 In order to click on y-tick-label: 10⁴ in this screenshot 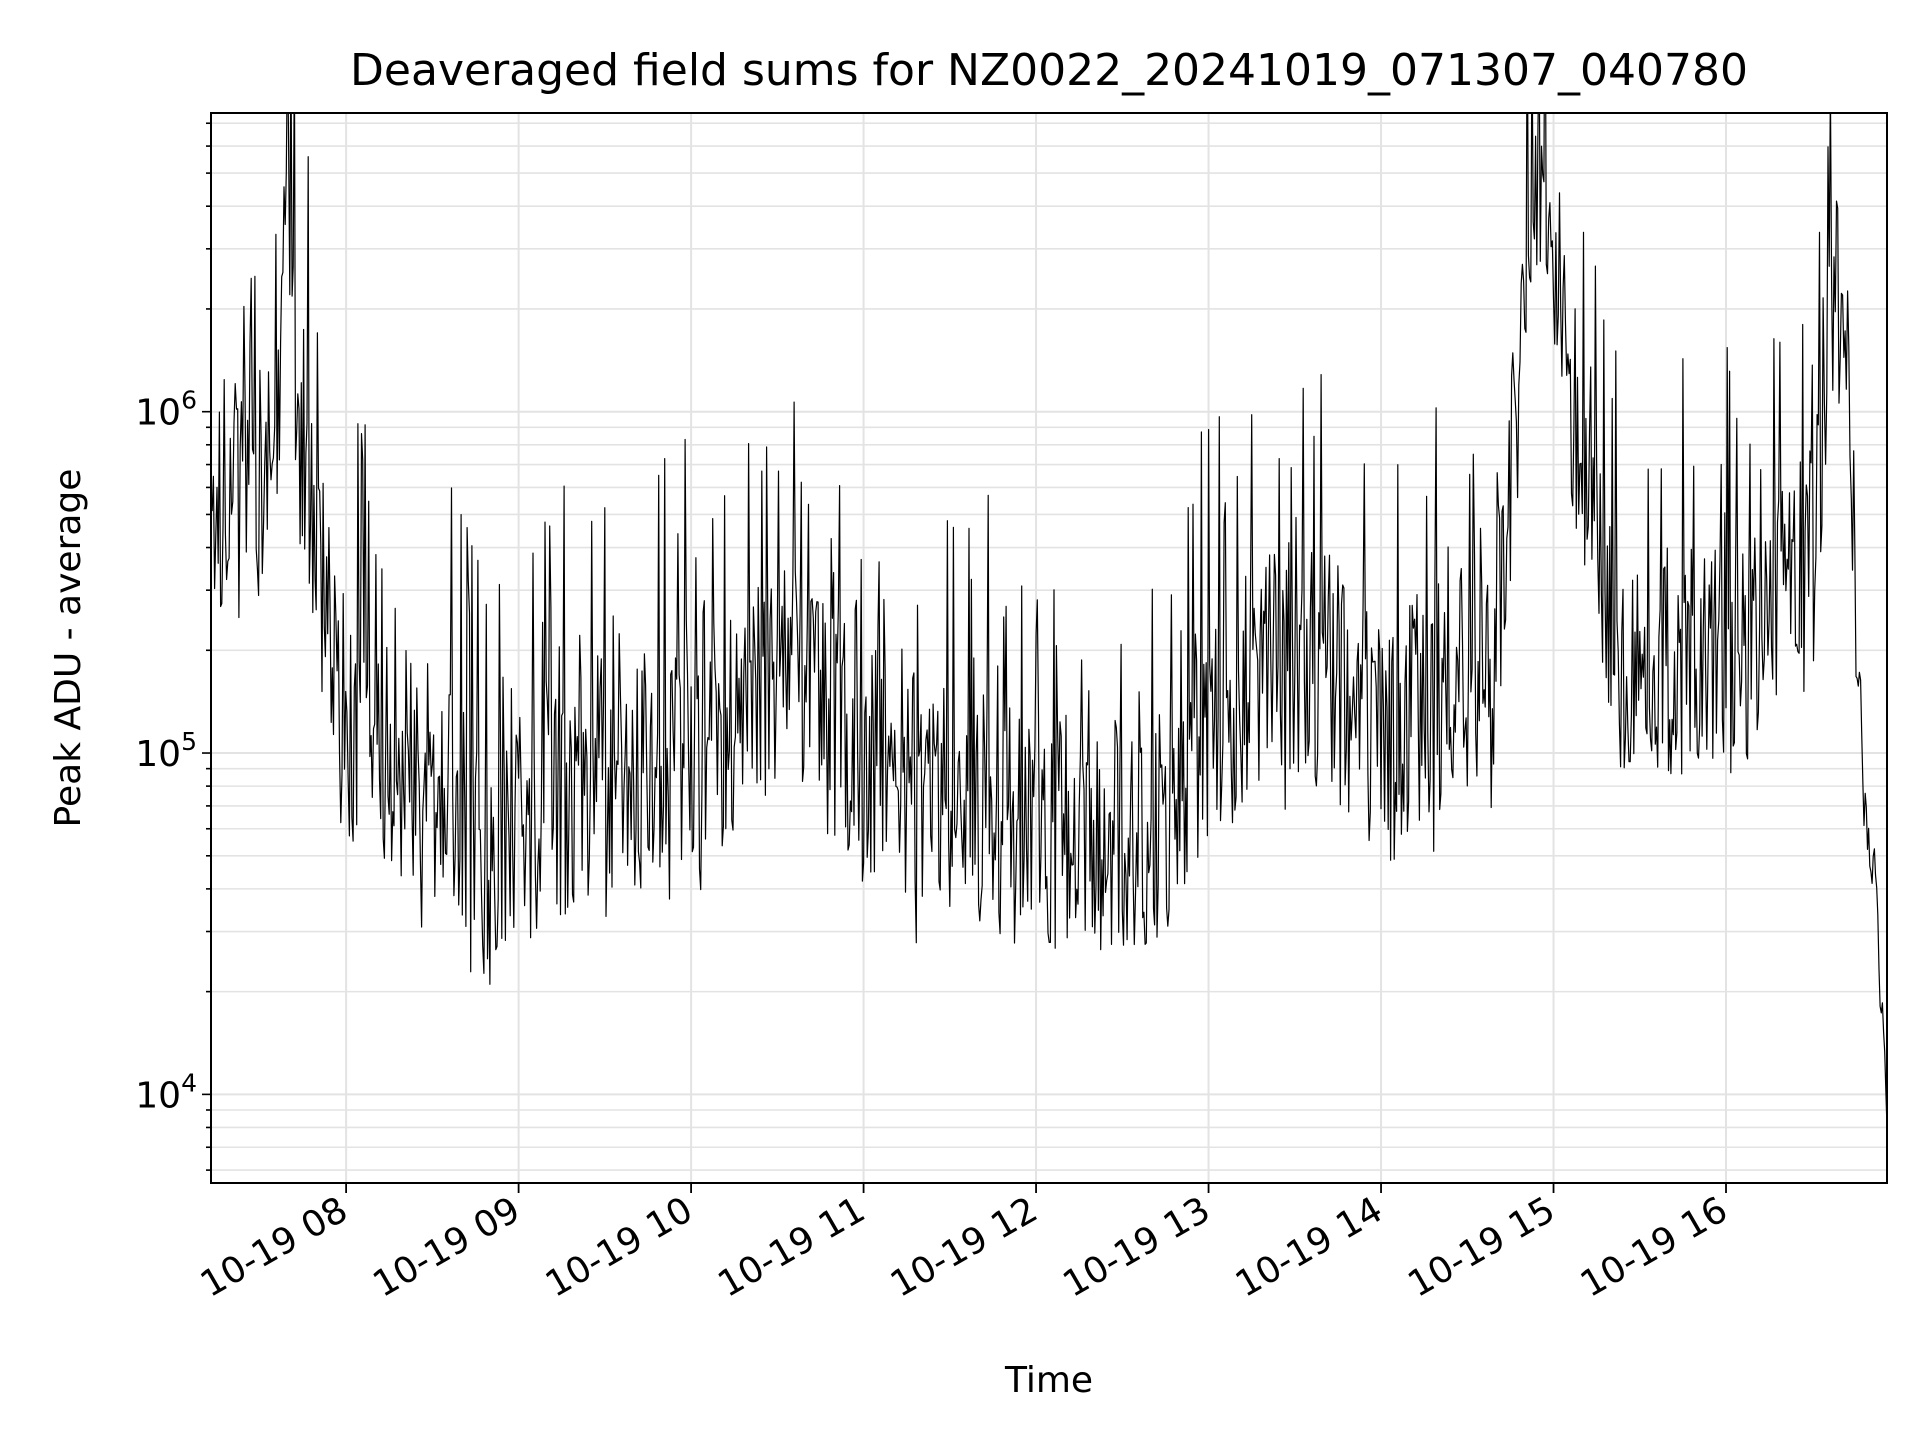, I will do `click(166, 1092)`.